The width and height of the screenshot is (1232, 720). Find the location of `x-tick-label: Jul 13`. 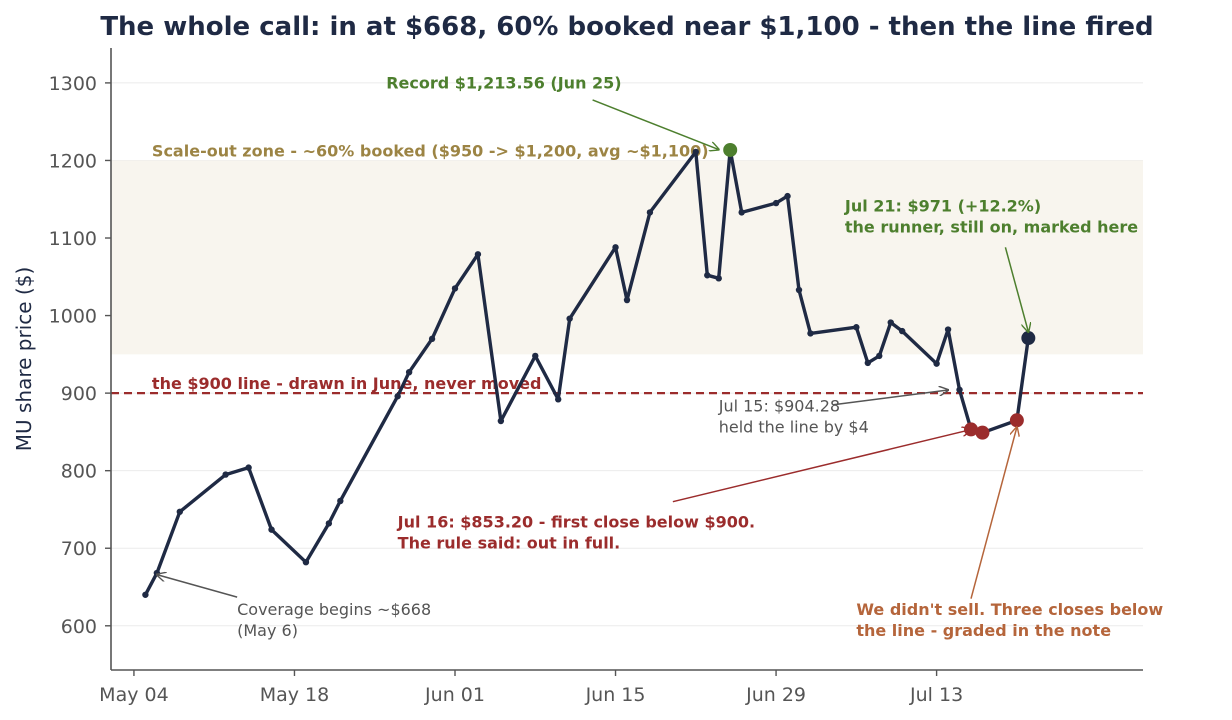

x-tick-label: Jul 13 is located at coordinates (936, 695).